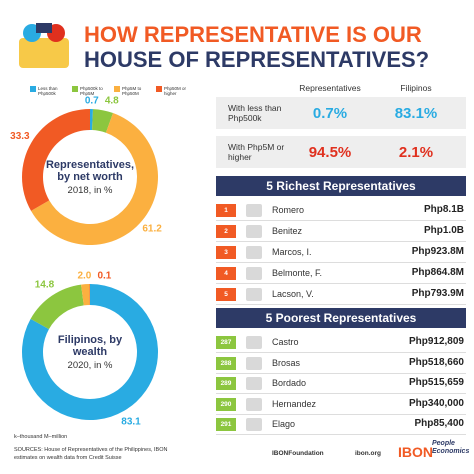 The height and width of the screenshot is (474, 474). What do you see at coordinates (341, 295) in the screenshot?
I see `list-row: 5 Lacson, V. Php793.9M` at bounding box center [341, 295].